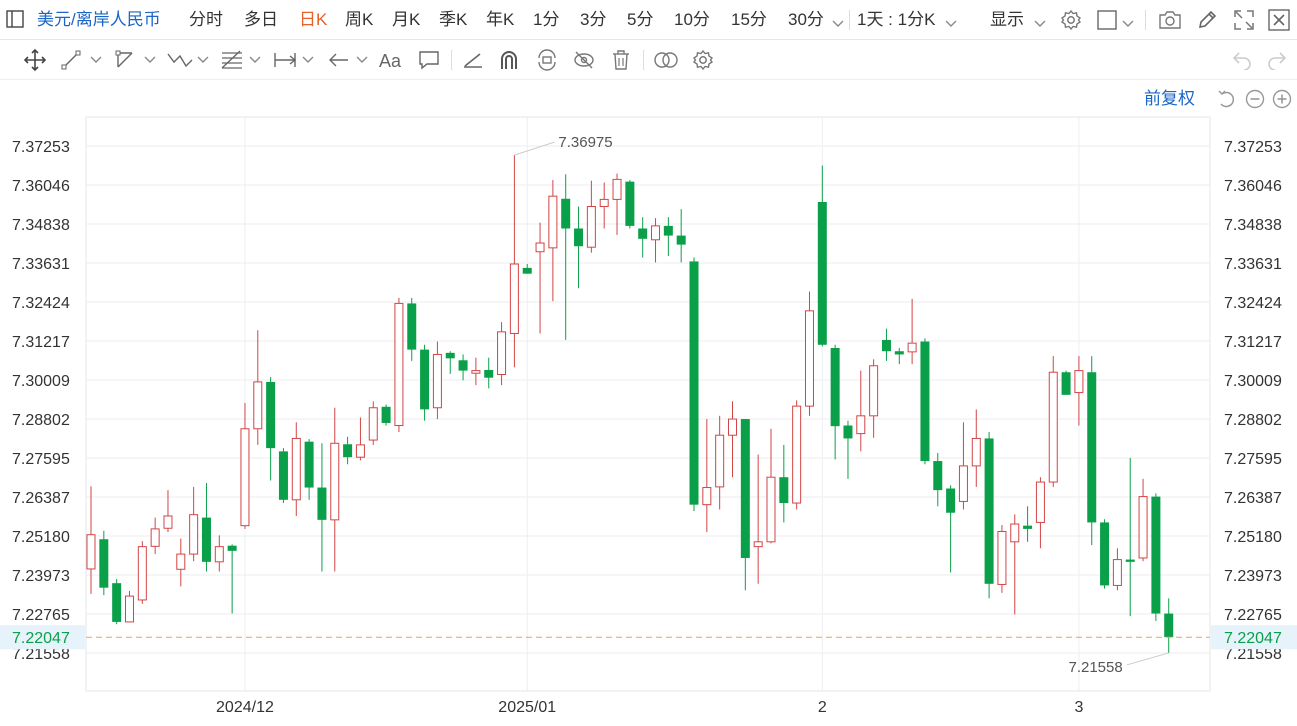  What do you see at coordinates (1279, 20) in the screenshot?
I see `close-icon` at bounding box center [1279, 20].